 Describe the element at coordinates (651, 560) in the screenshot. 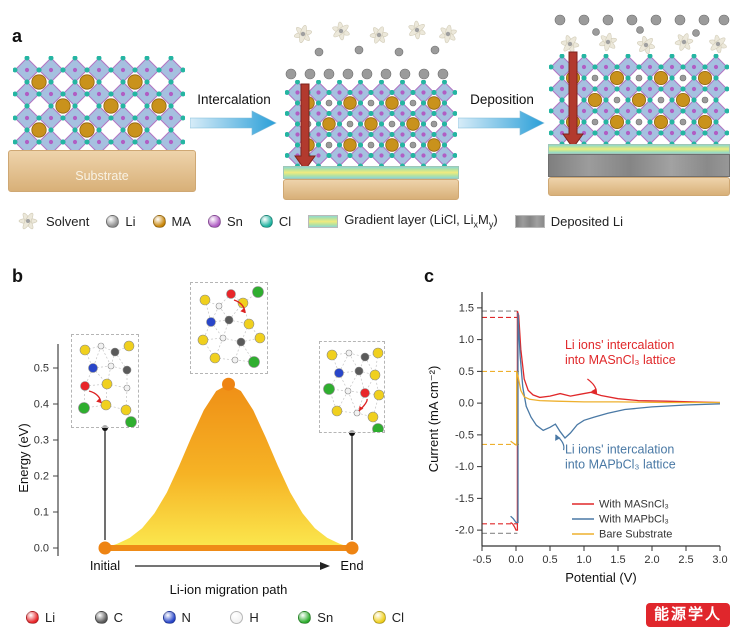

I see `svg-text: 2.0` at that location.